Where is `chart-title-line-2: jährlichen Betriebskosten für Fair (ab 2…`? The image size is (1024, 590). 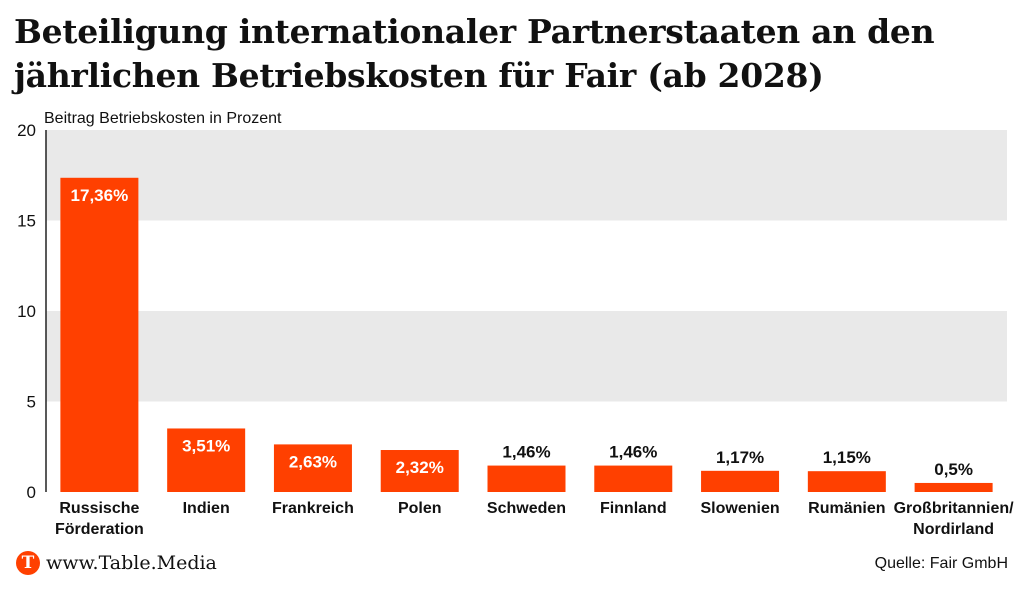 chart-title-line-2: jährlichen Betriebskosten für Fair (ab 2… is located at coordinates (419, 75).